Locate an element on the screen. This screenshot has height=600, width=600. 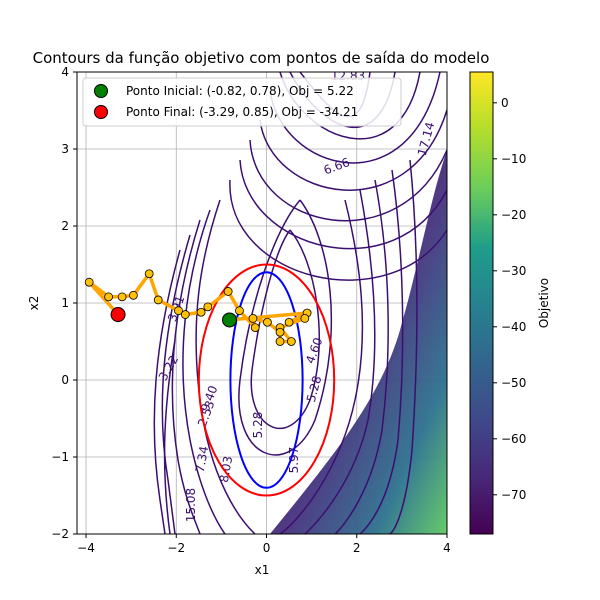
colorbar-tick-label: −70 is located at coordinates (513, 495).